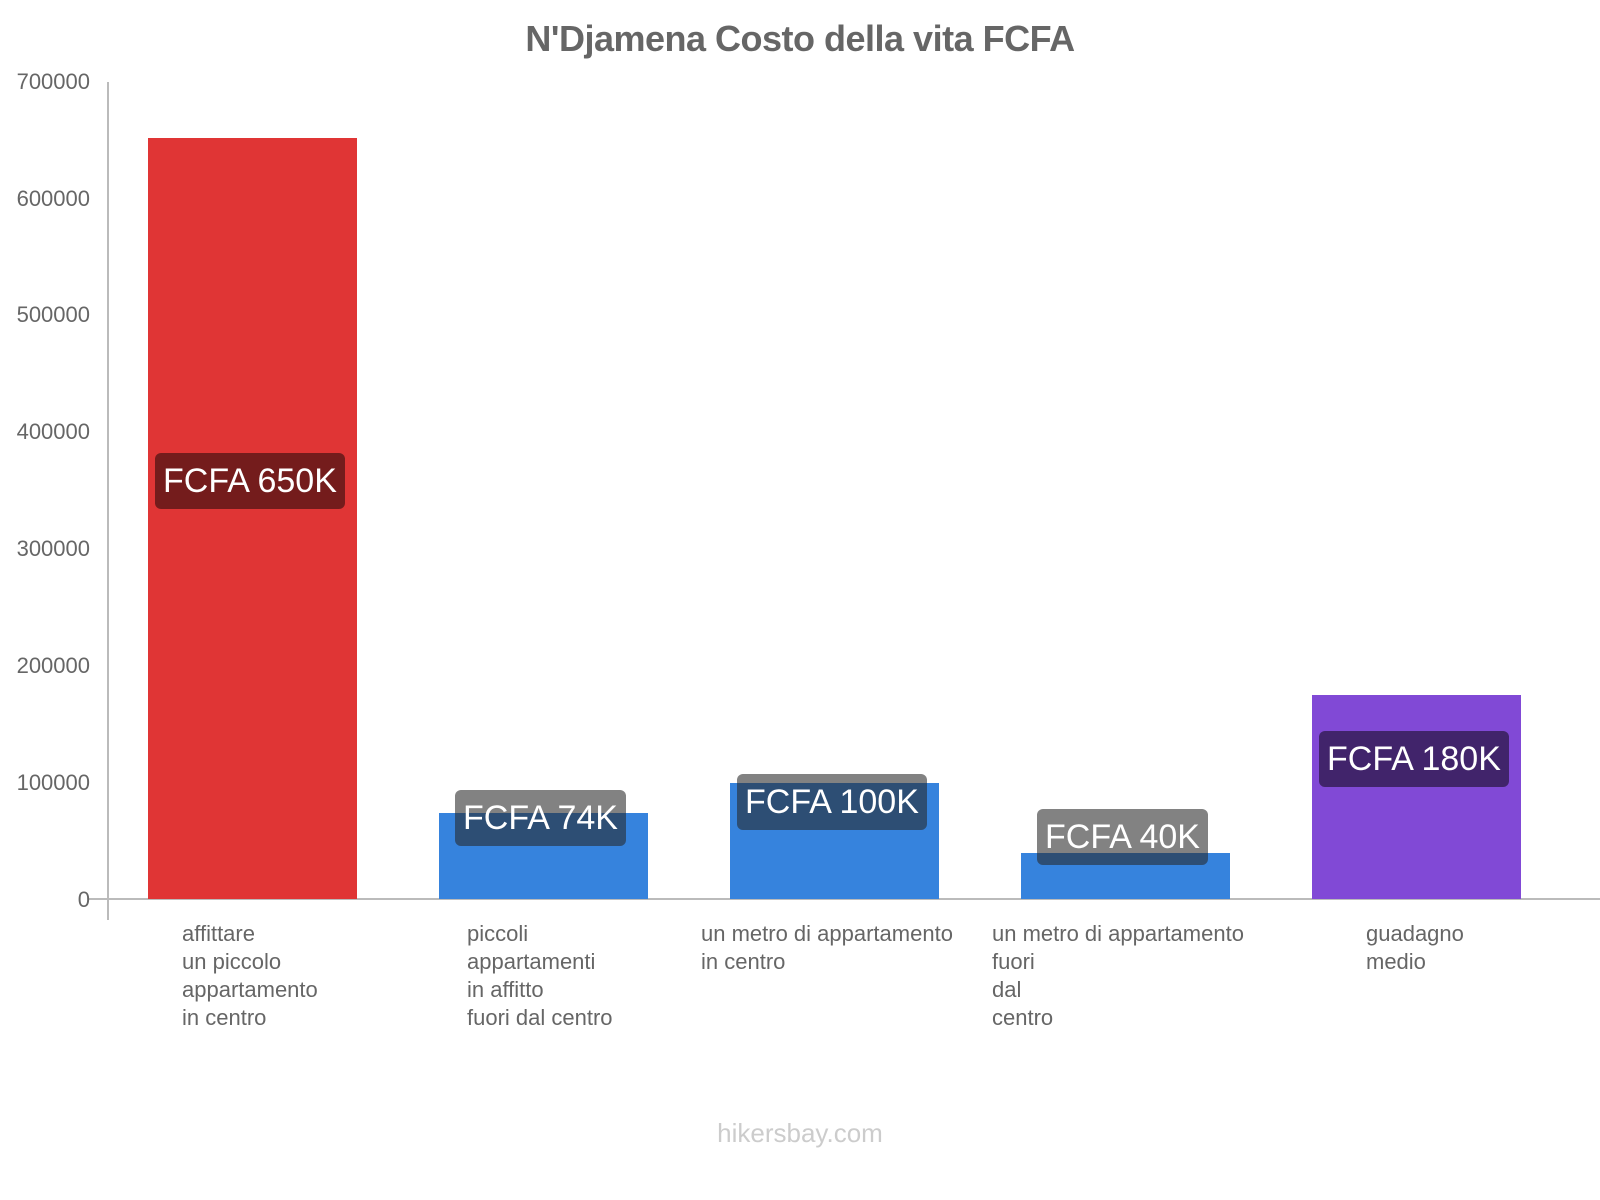  Describe the element at coordinates (800, 38) in the screenshot. I see `chart-title: N'Djamena Costo della vita FCFA` at that location.